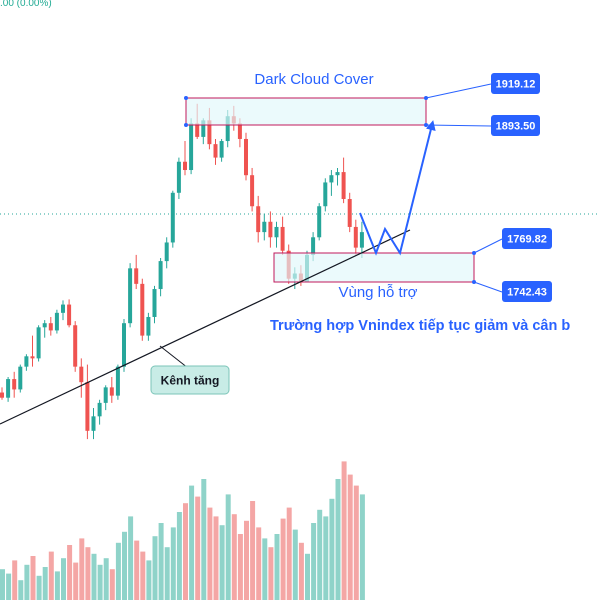  Describe the element at coordinates (313, 79) in the screenshot. I see `dark-cloud-label: Dark Cloud Cover` at that location.